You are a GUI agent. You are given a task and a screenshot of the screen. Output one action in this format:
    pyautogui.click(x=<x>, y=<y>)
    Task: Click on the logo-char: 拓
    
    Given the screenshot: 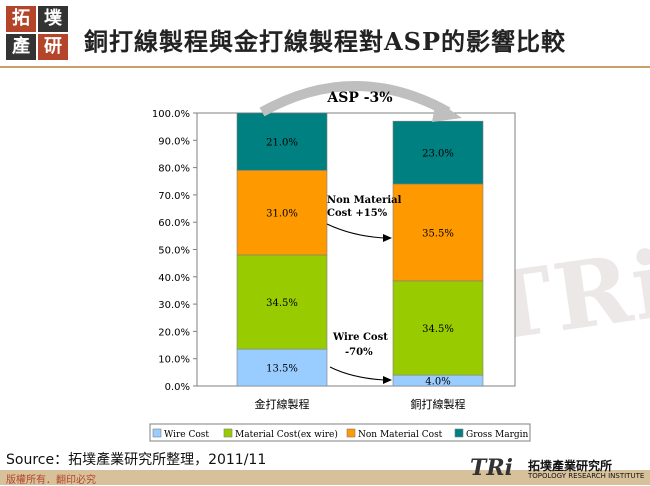 What is the action you would take?
    pyautogui.click(x=21, y=19)
    